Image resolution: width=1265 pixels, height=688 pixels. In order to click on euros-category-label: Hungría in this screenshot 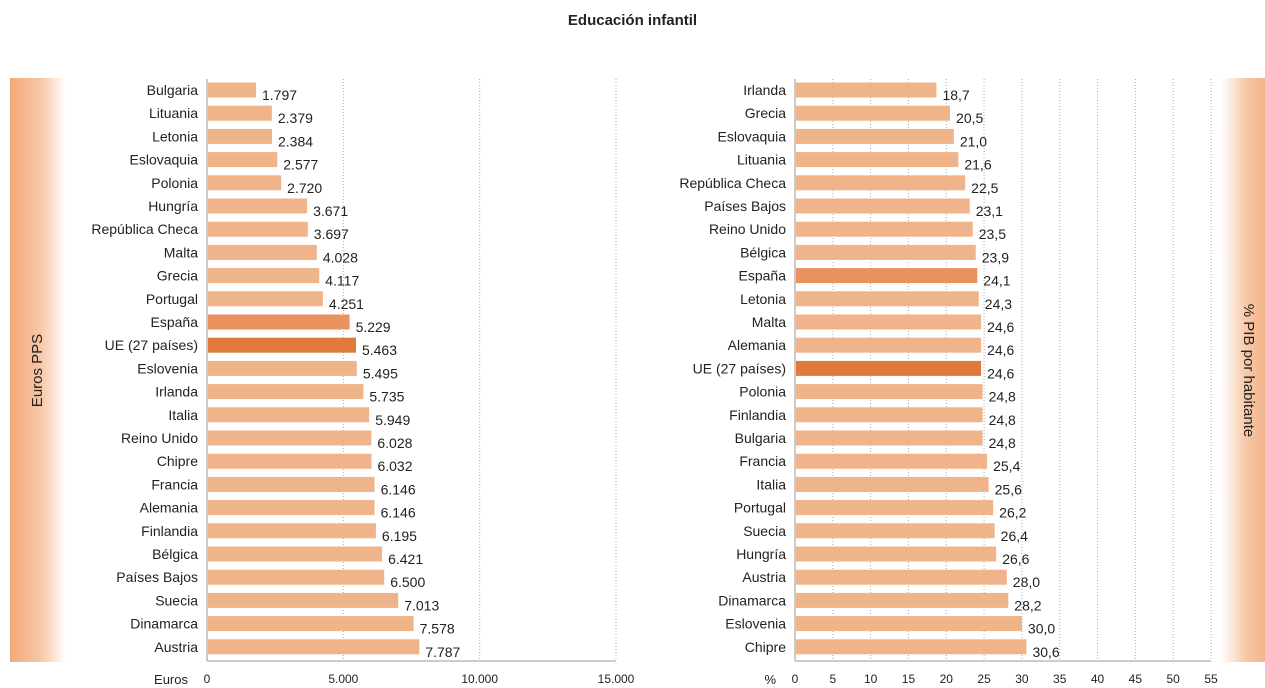, I will do `click(173, 206)`.